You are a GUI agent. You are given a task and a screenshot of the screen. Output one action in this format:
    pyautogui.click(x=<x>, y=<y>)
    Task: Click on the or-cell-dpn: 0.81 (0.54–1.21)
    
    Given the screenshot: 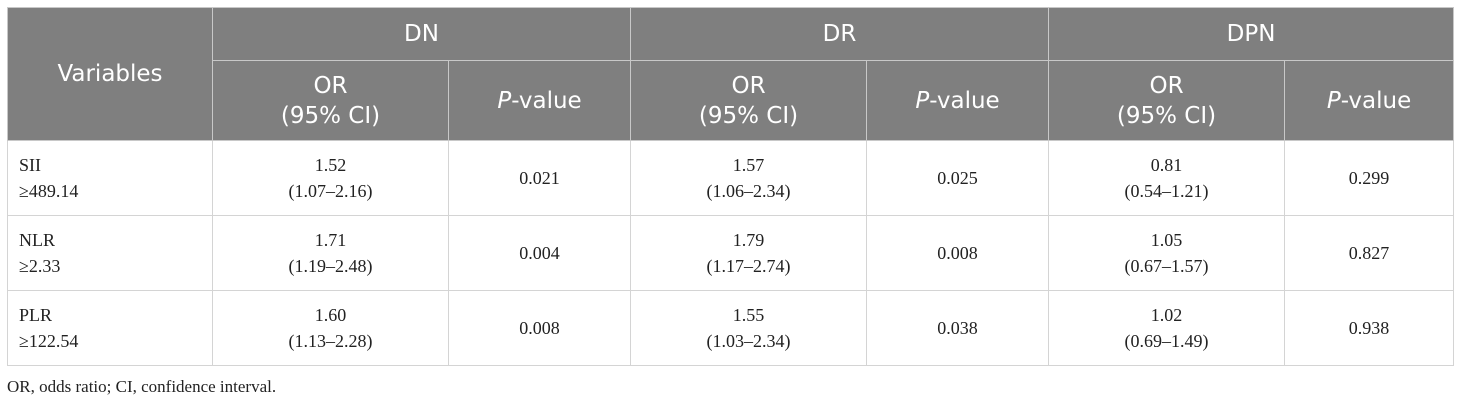 What is the action you would take?
    pyautogui.click(x=1167, y=178)
    